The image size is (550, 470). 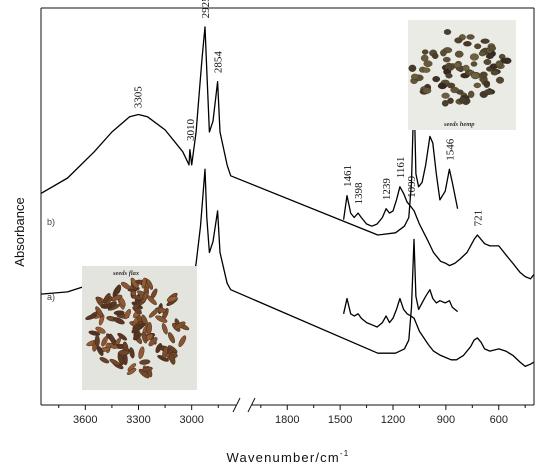 What do you see at coordinates (206, 9) in the screenshot?
I see `peak-label-2925: 2925` at bounding box center [206, 9].